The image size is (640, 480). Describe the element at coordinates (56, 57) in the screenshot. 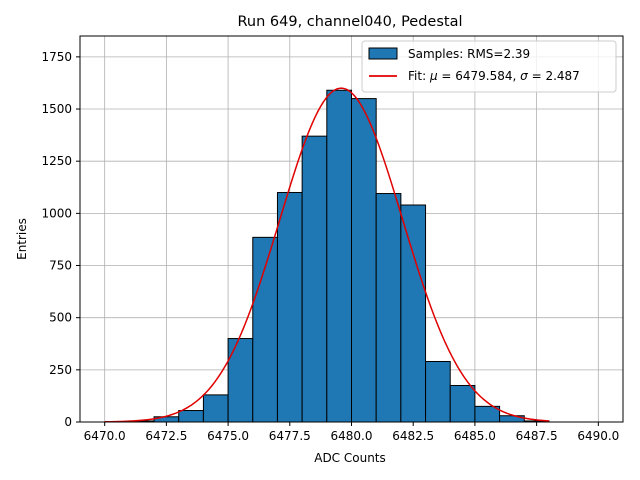

I see `y-tick-label: 1750` at that location.